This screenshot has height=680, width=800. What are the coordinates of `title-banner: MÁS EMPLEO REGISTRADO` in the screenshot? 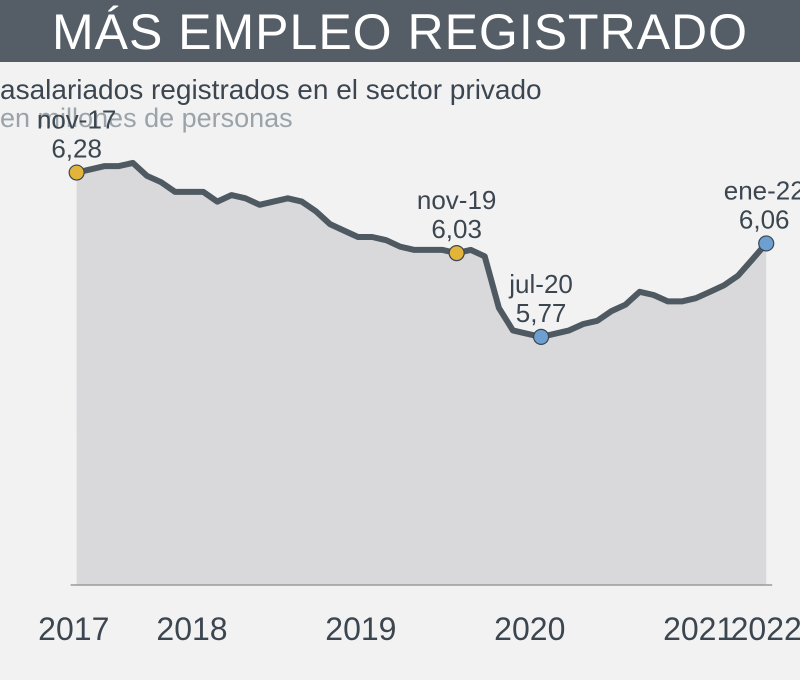 It's located at (400, 31).